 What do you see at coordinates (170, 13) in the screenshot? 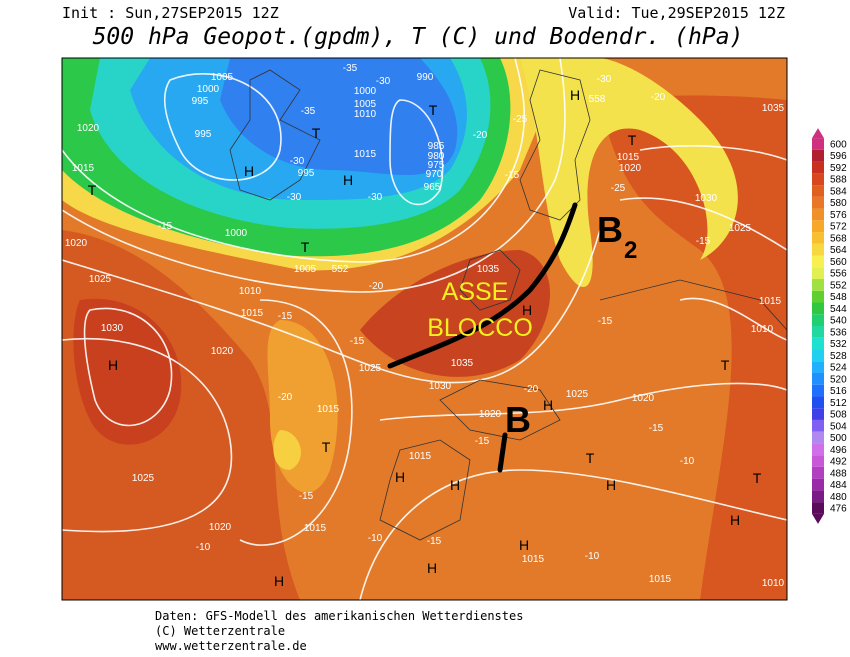
I see `init-time: Init : Sun,27SEP2015 12Z` at bounding box center [170, 13].